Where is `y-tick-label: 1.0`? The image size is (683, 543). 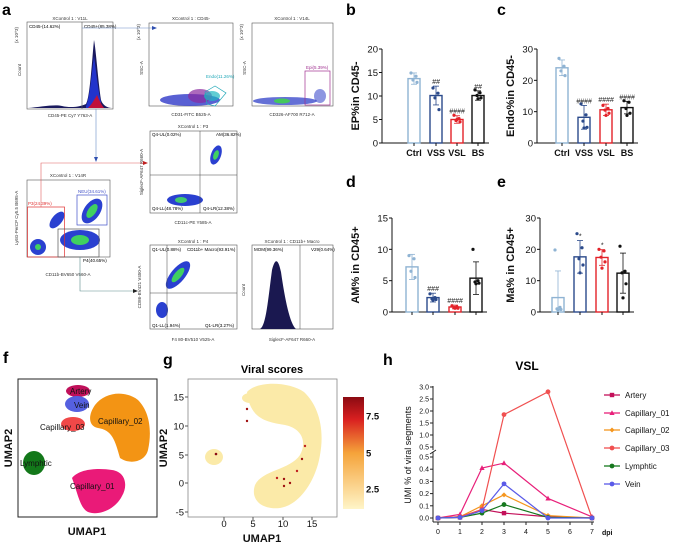 y-tick-label: 1.0 is located at coordinates (424, 436).